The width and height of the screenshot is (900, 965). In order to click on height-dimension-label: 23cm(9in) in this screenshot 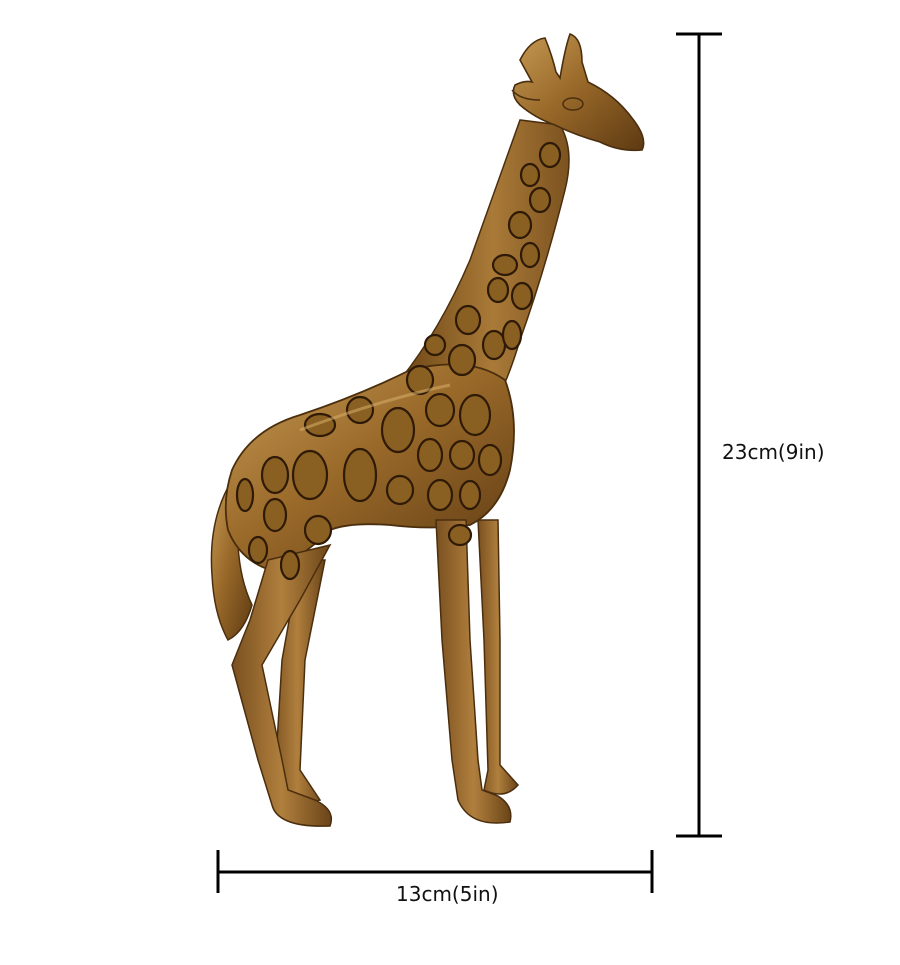, I will do `click(773, 452)`.